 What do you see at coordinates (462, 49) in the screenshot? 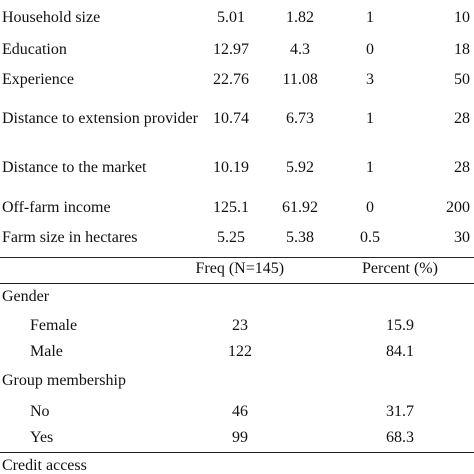
I see `max: 18` at bounding box center [462, 49].